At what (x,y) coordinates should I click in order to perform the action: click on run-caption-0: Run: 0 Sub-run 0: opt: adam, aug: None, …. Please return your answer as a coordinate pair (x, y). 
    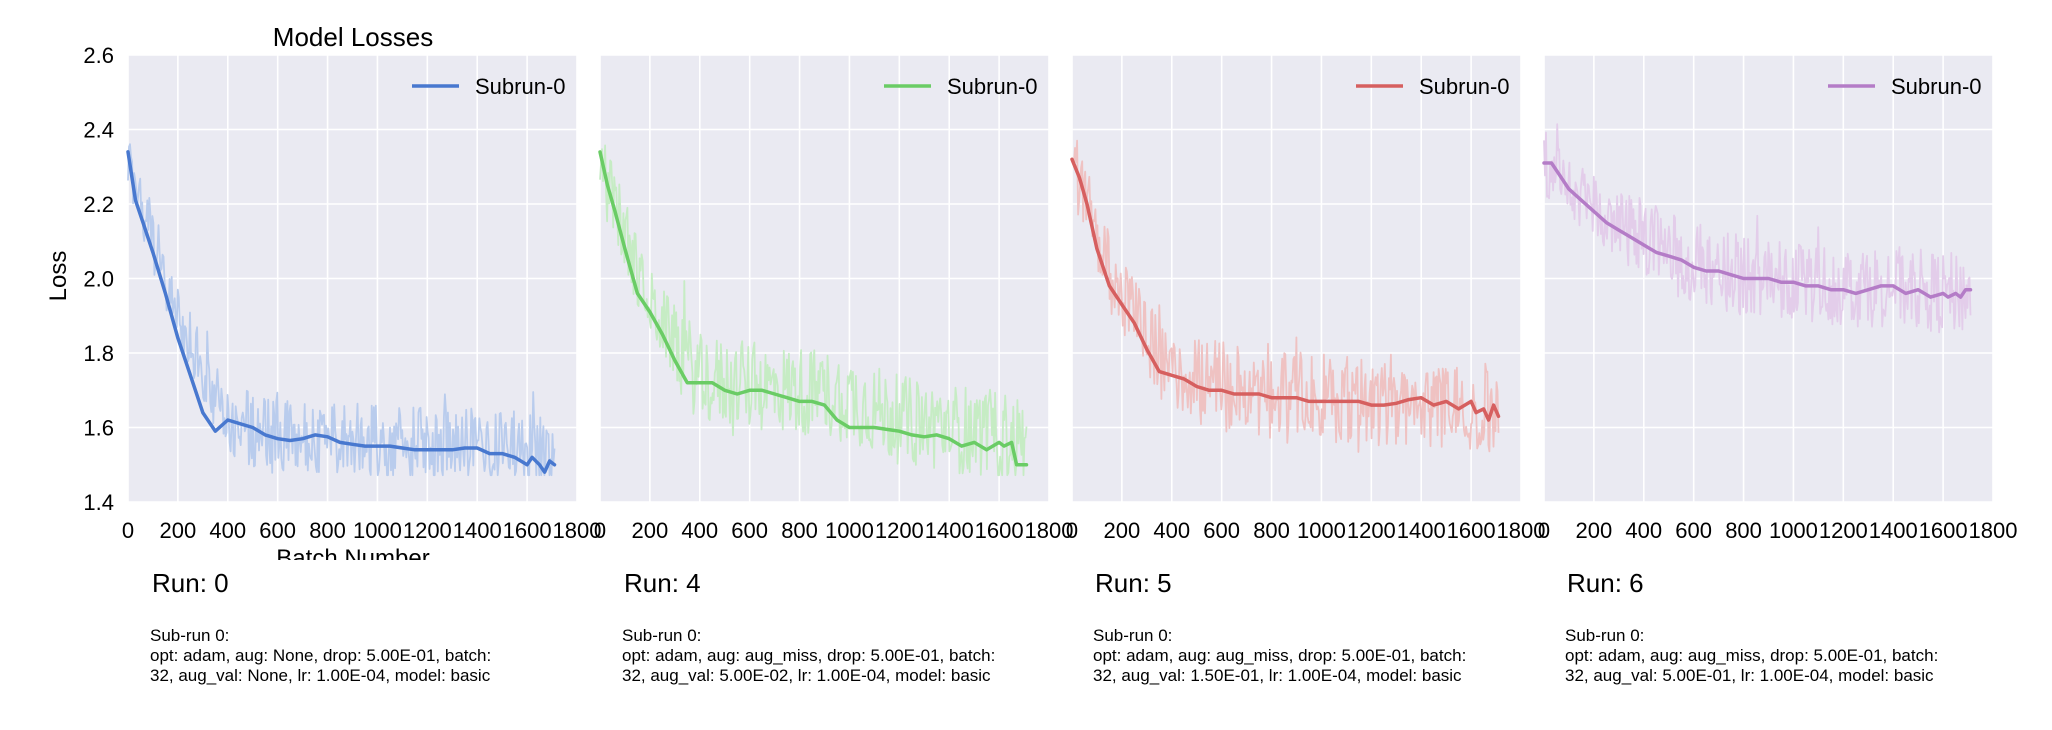
    Looking at the image, I should click on (370, 627).